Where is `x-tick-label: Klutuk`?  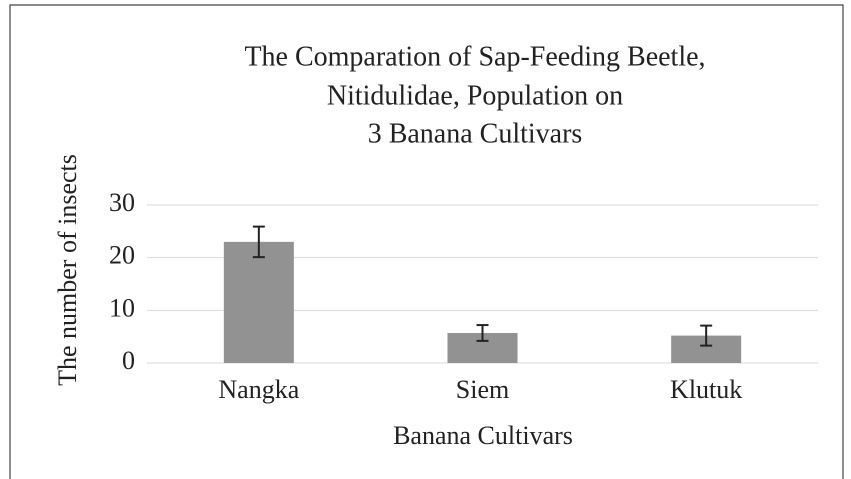
x-tick-label: Klutuk is located at coordinates (706, 389).